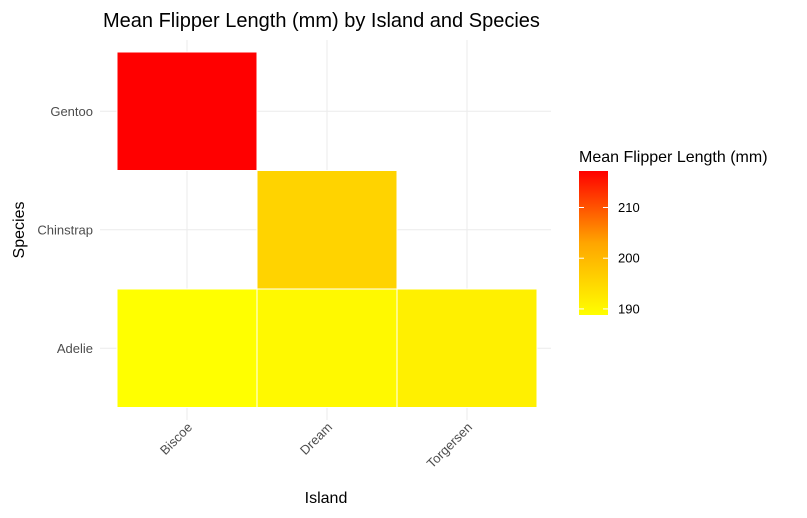 The width and height of the screenshot is (807, 518). What do you see at coordinates (629, 258) in the screenshot?
I see `legend-tick-label: 200` at bounding box center [629, 258].